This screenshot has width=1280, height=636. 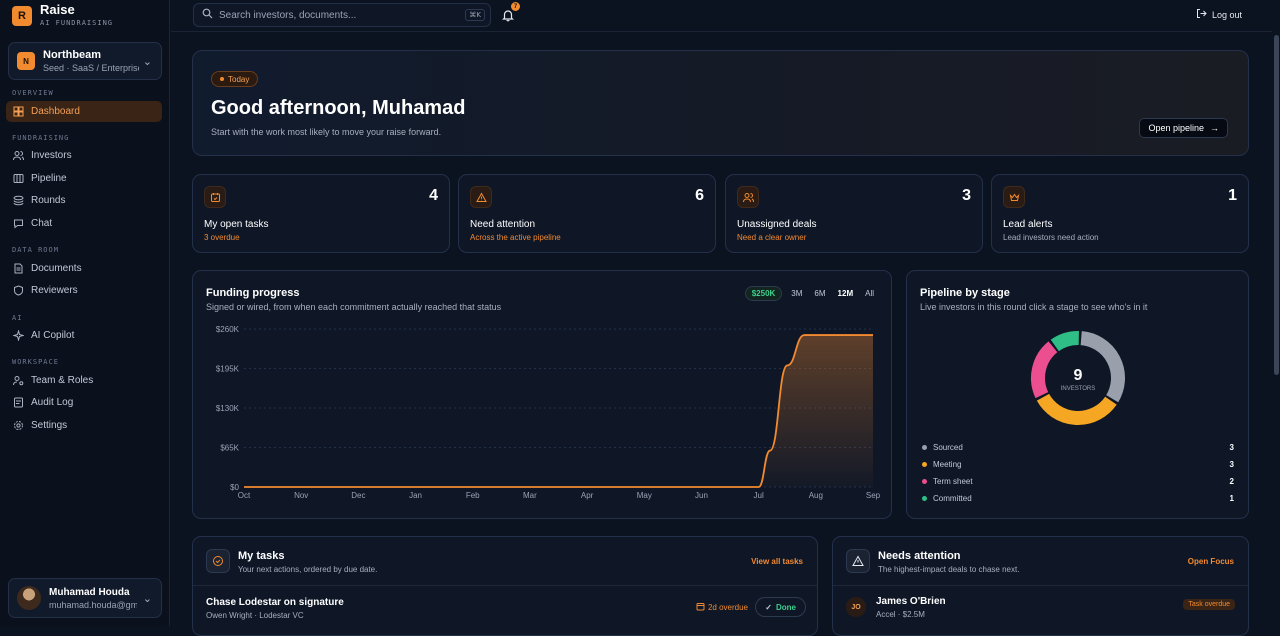 What do you see at coordinates (261, 556) in the screenshot?
I see `tasks-title: My tasks` at bounding box center [261, 556].